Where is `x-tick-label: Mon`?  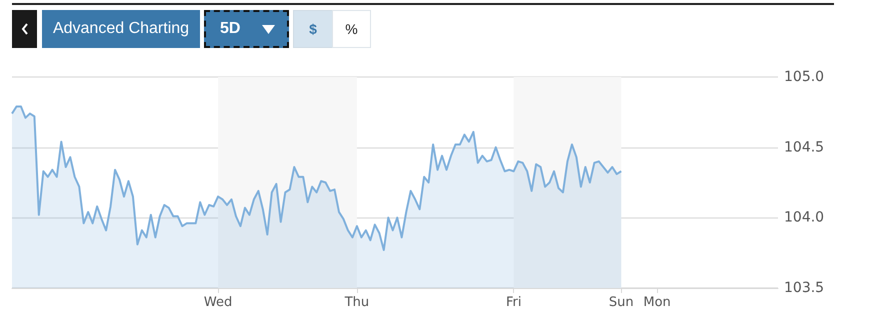
x-tick-label: Mon is located at coordinates (657, 302).